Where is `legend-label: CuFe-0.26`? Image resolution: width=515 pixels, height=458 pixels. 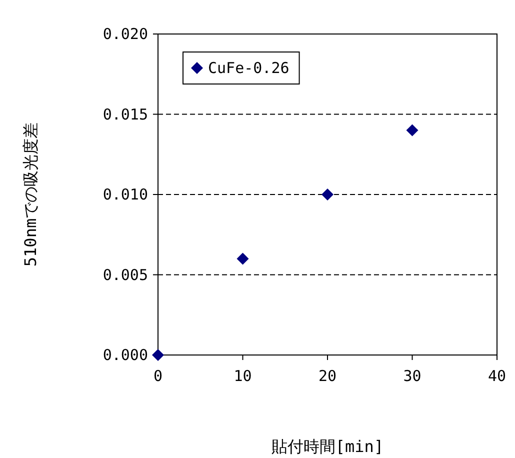
legend-label: CuFe-0.26 is located at coordinates (249, 68).